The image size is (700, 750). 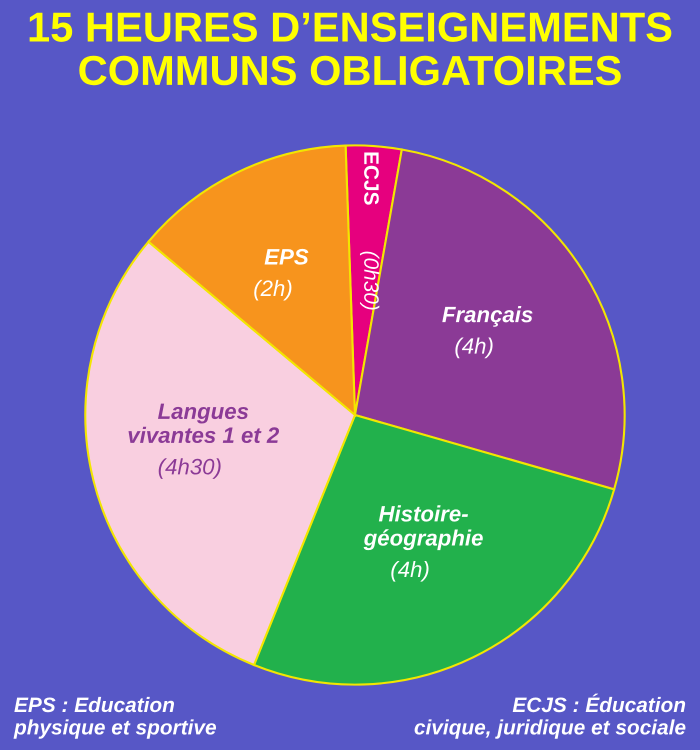 I want to click on data-label: (0h30), so click(x=370, y=281).